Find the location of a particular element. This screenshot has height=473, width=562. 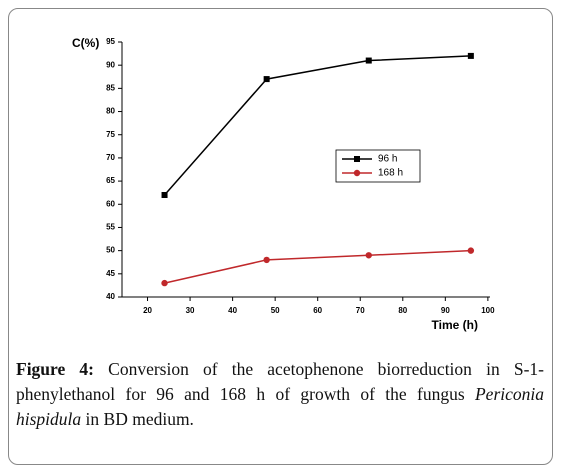

y-tick-label: 55 is located at coordinates (110, 227).